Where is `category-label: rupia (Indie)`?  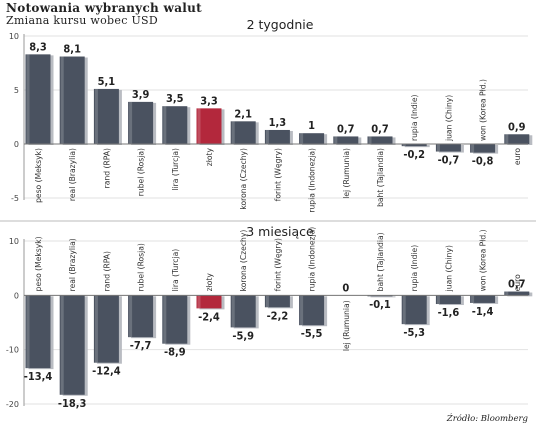
category-label: rupia (Indie) is located at coordinates (414, 268).